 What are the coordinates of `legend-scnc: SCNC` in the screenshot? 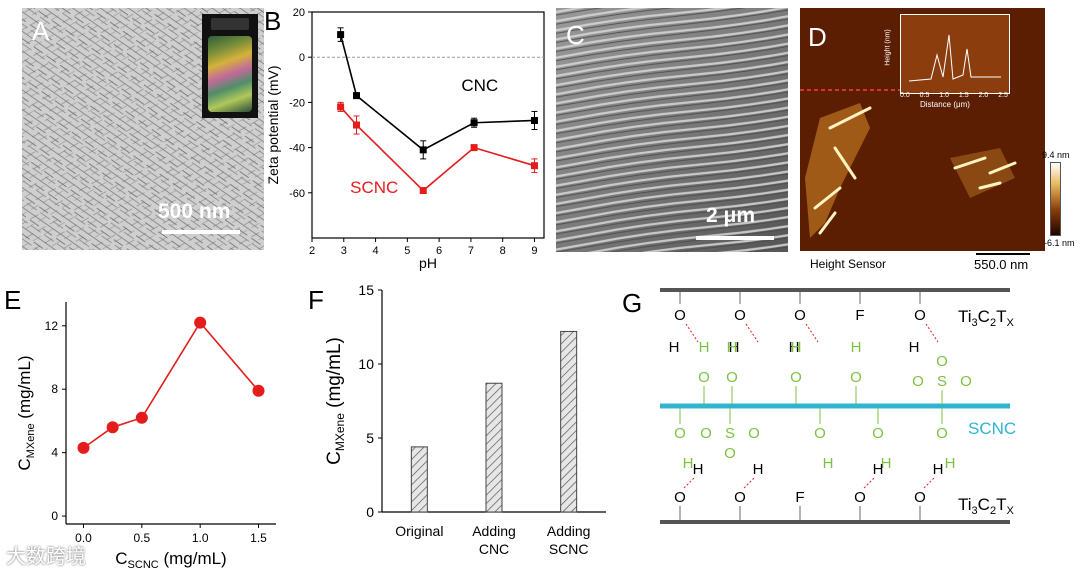 It's located at (374, 187).